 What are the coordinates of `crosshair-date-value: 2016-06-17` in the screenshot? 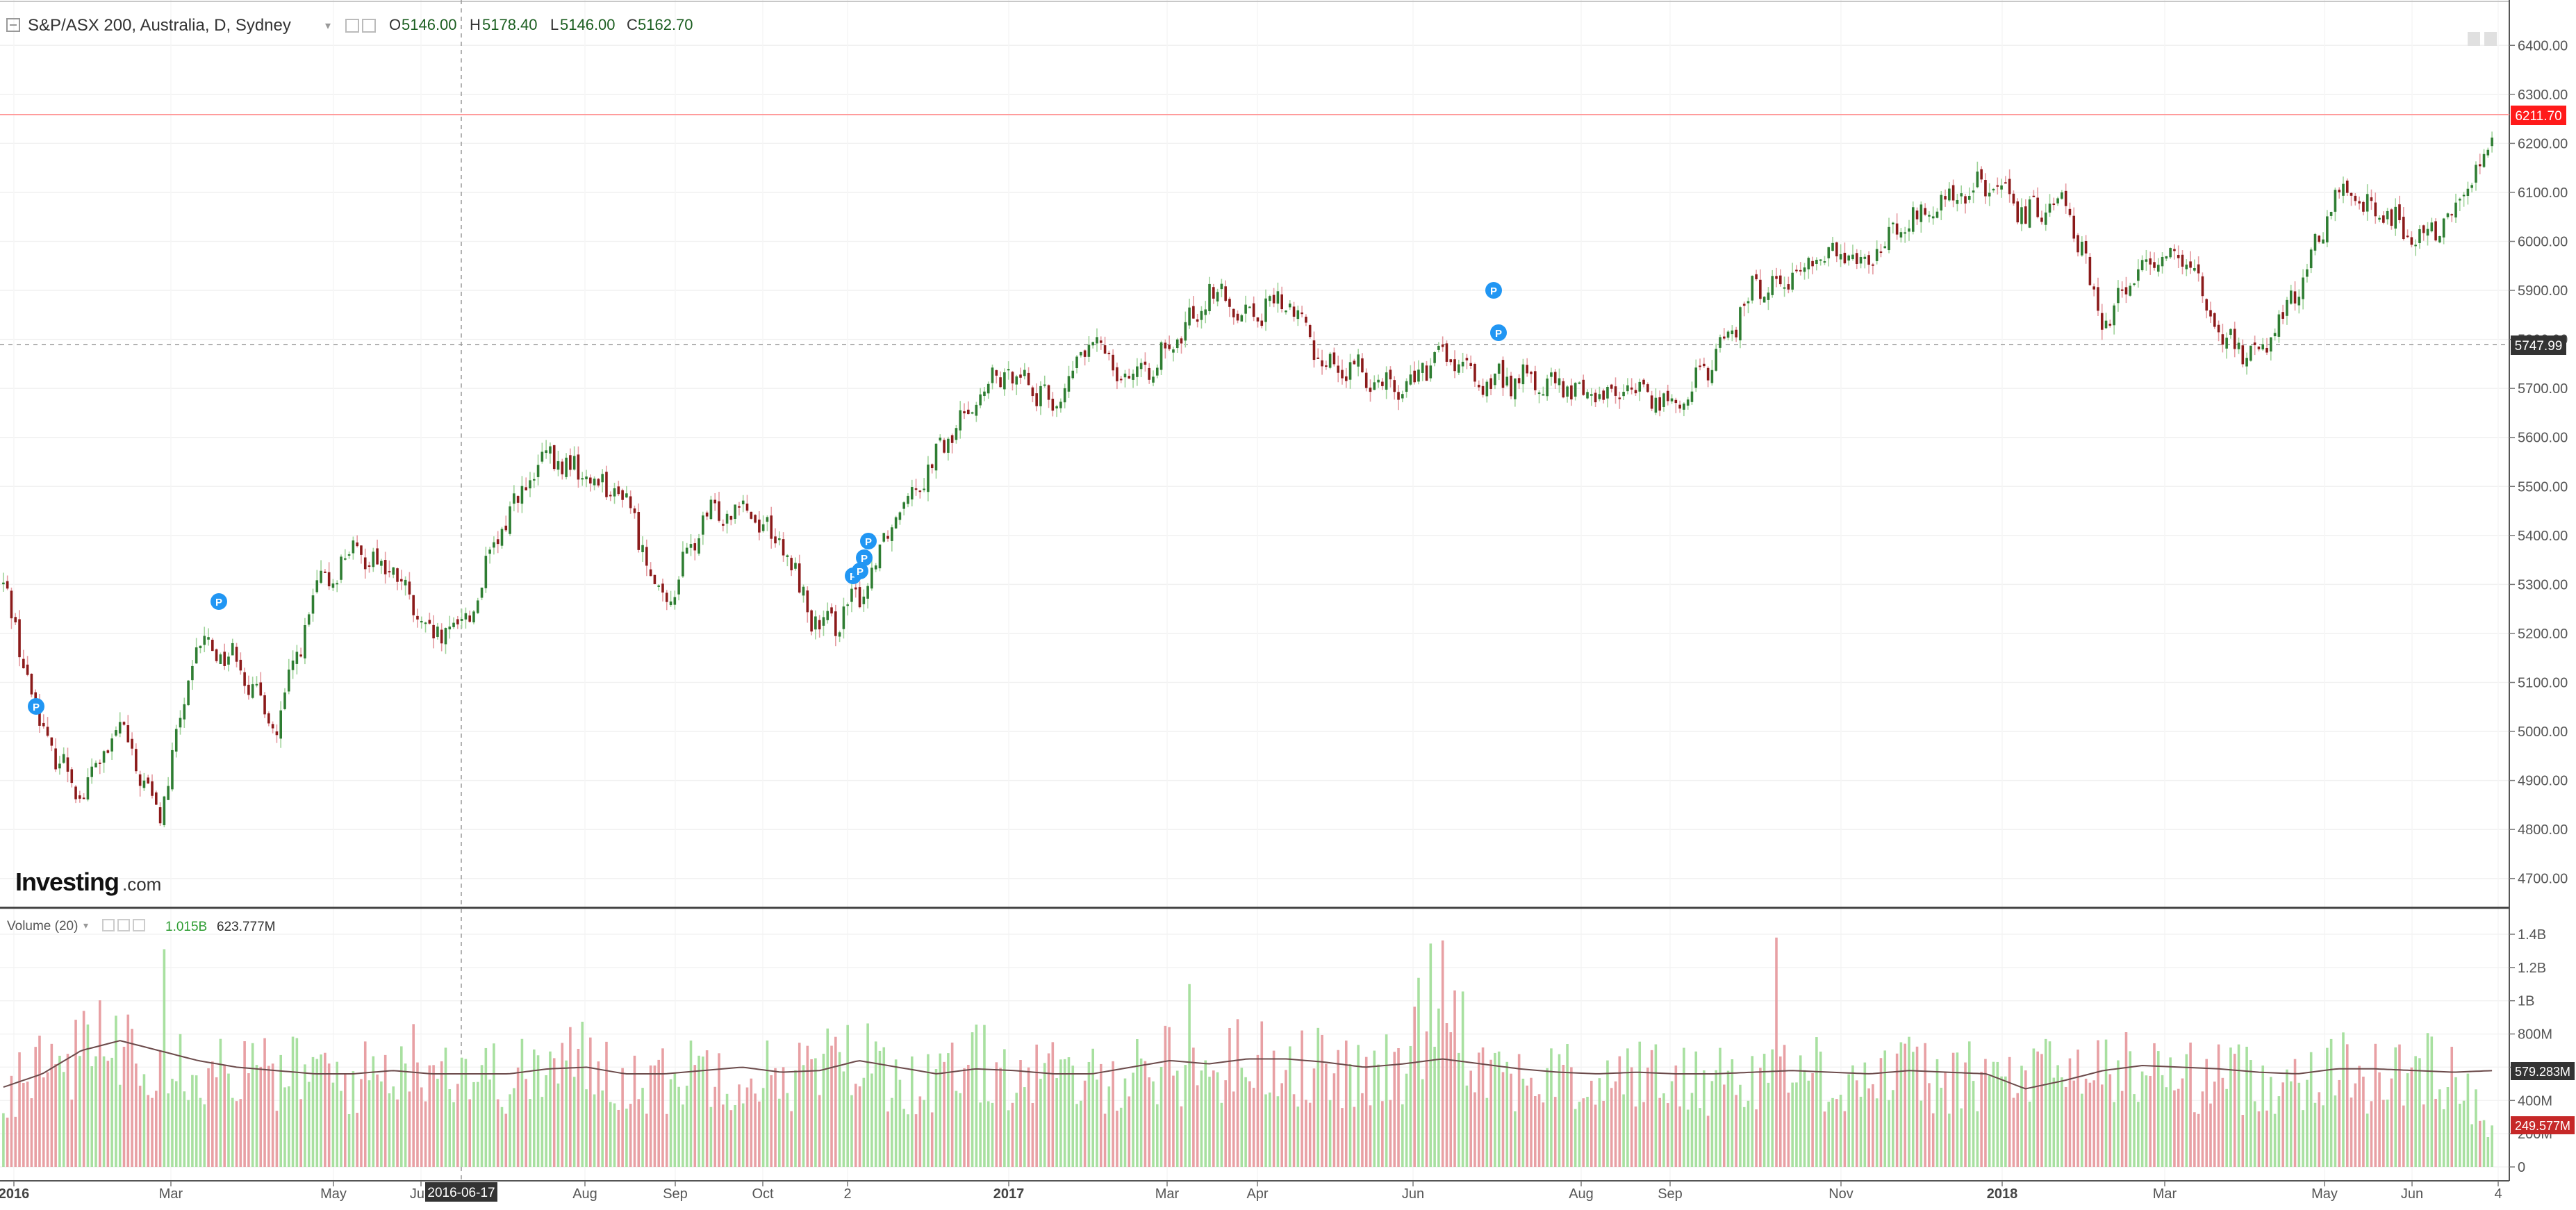 It's located at (461, 1193).